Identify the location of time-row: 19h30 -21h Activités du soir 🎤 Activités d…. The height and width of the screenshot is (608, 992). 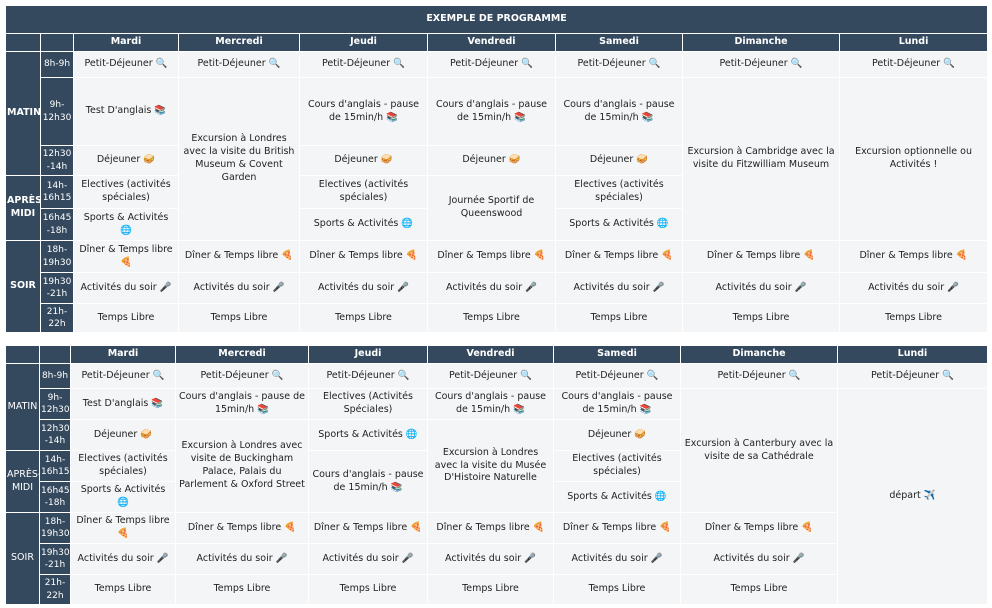
(497, 559).